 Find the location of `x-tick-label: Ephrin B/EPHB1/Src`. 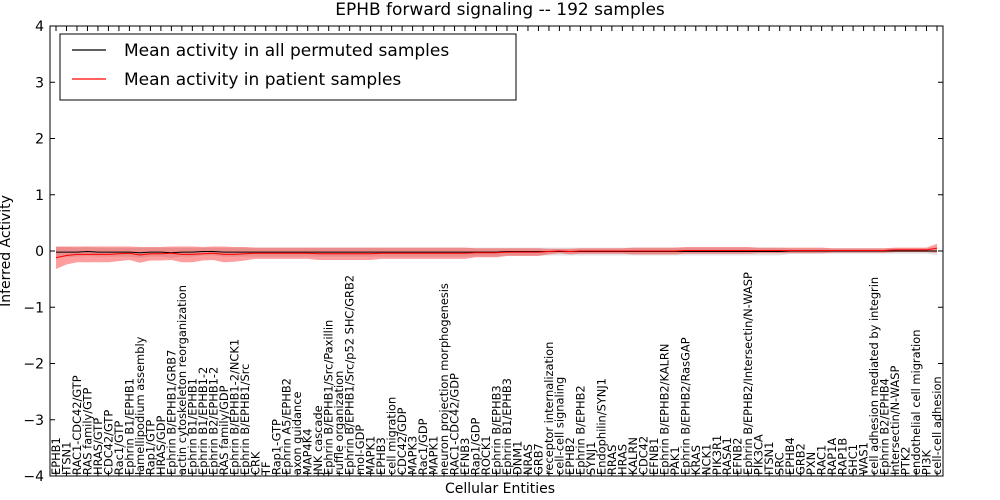

x-tick-label: Ephrin B/EPHB1/Src is located at coordinates (245, 419).